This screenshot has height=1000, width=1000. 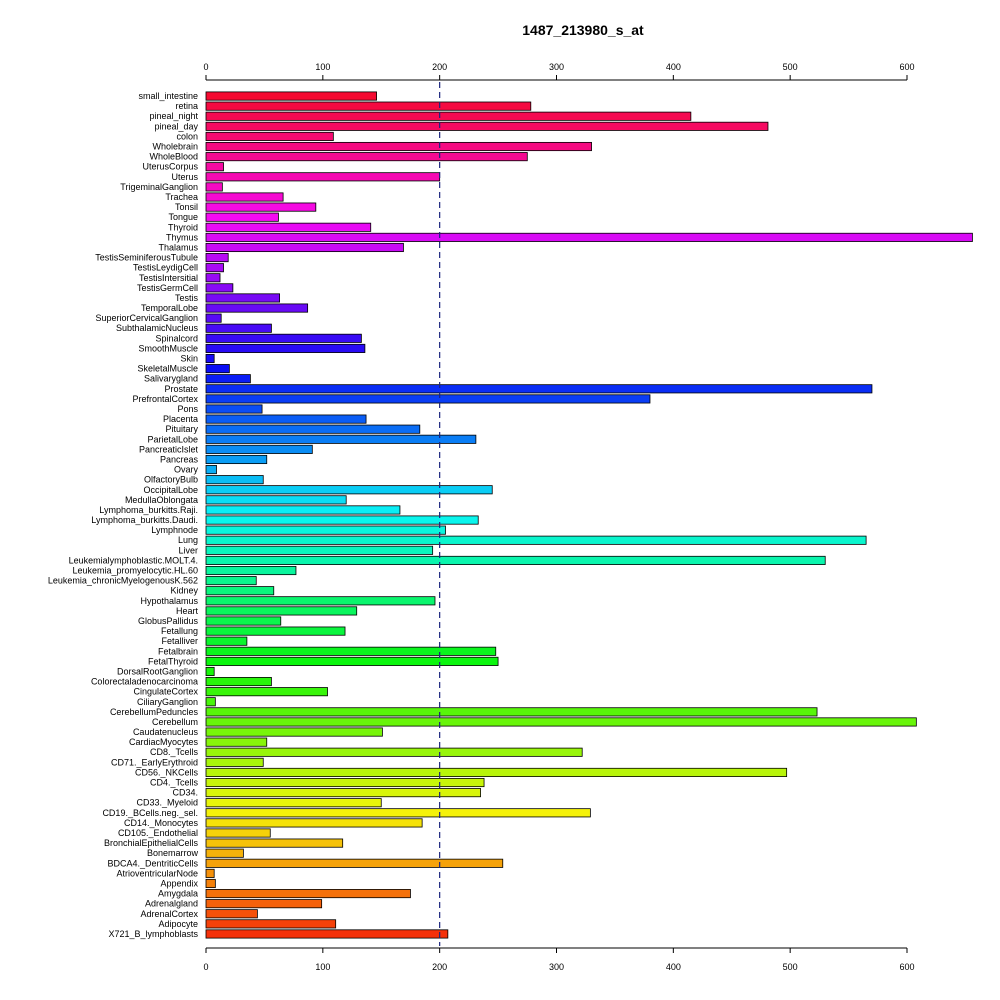 What do you see at coordinates (184, 591) in the screenshot?
I see `category-label: Kidney` at bounding box center [184, 591].